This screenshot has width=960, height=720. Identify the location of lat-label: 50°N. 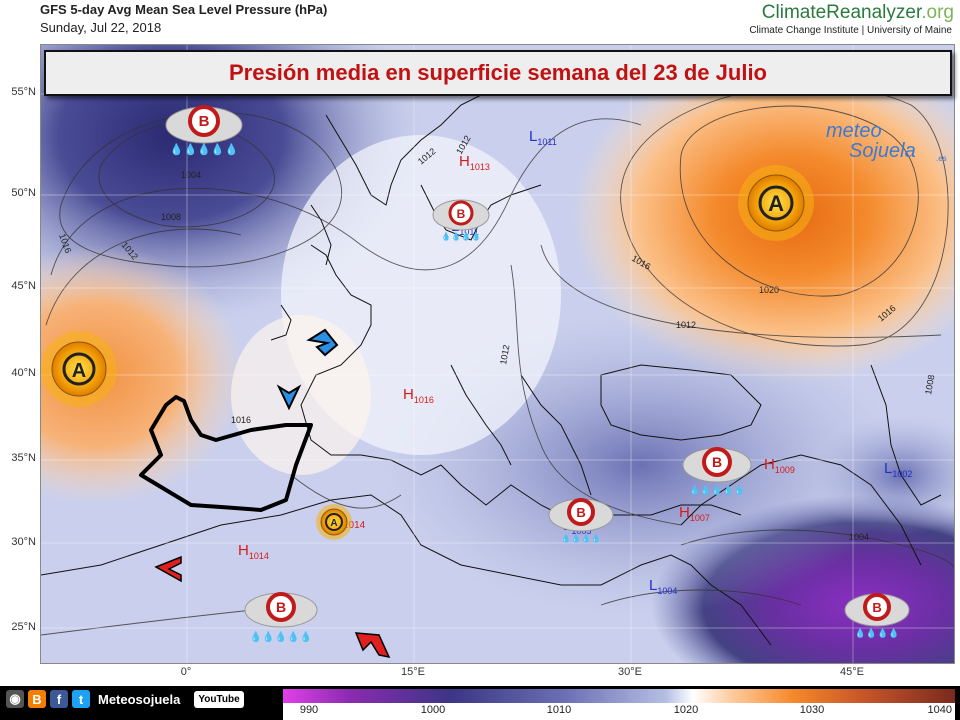
(23, 193).